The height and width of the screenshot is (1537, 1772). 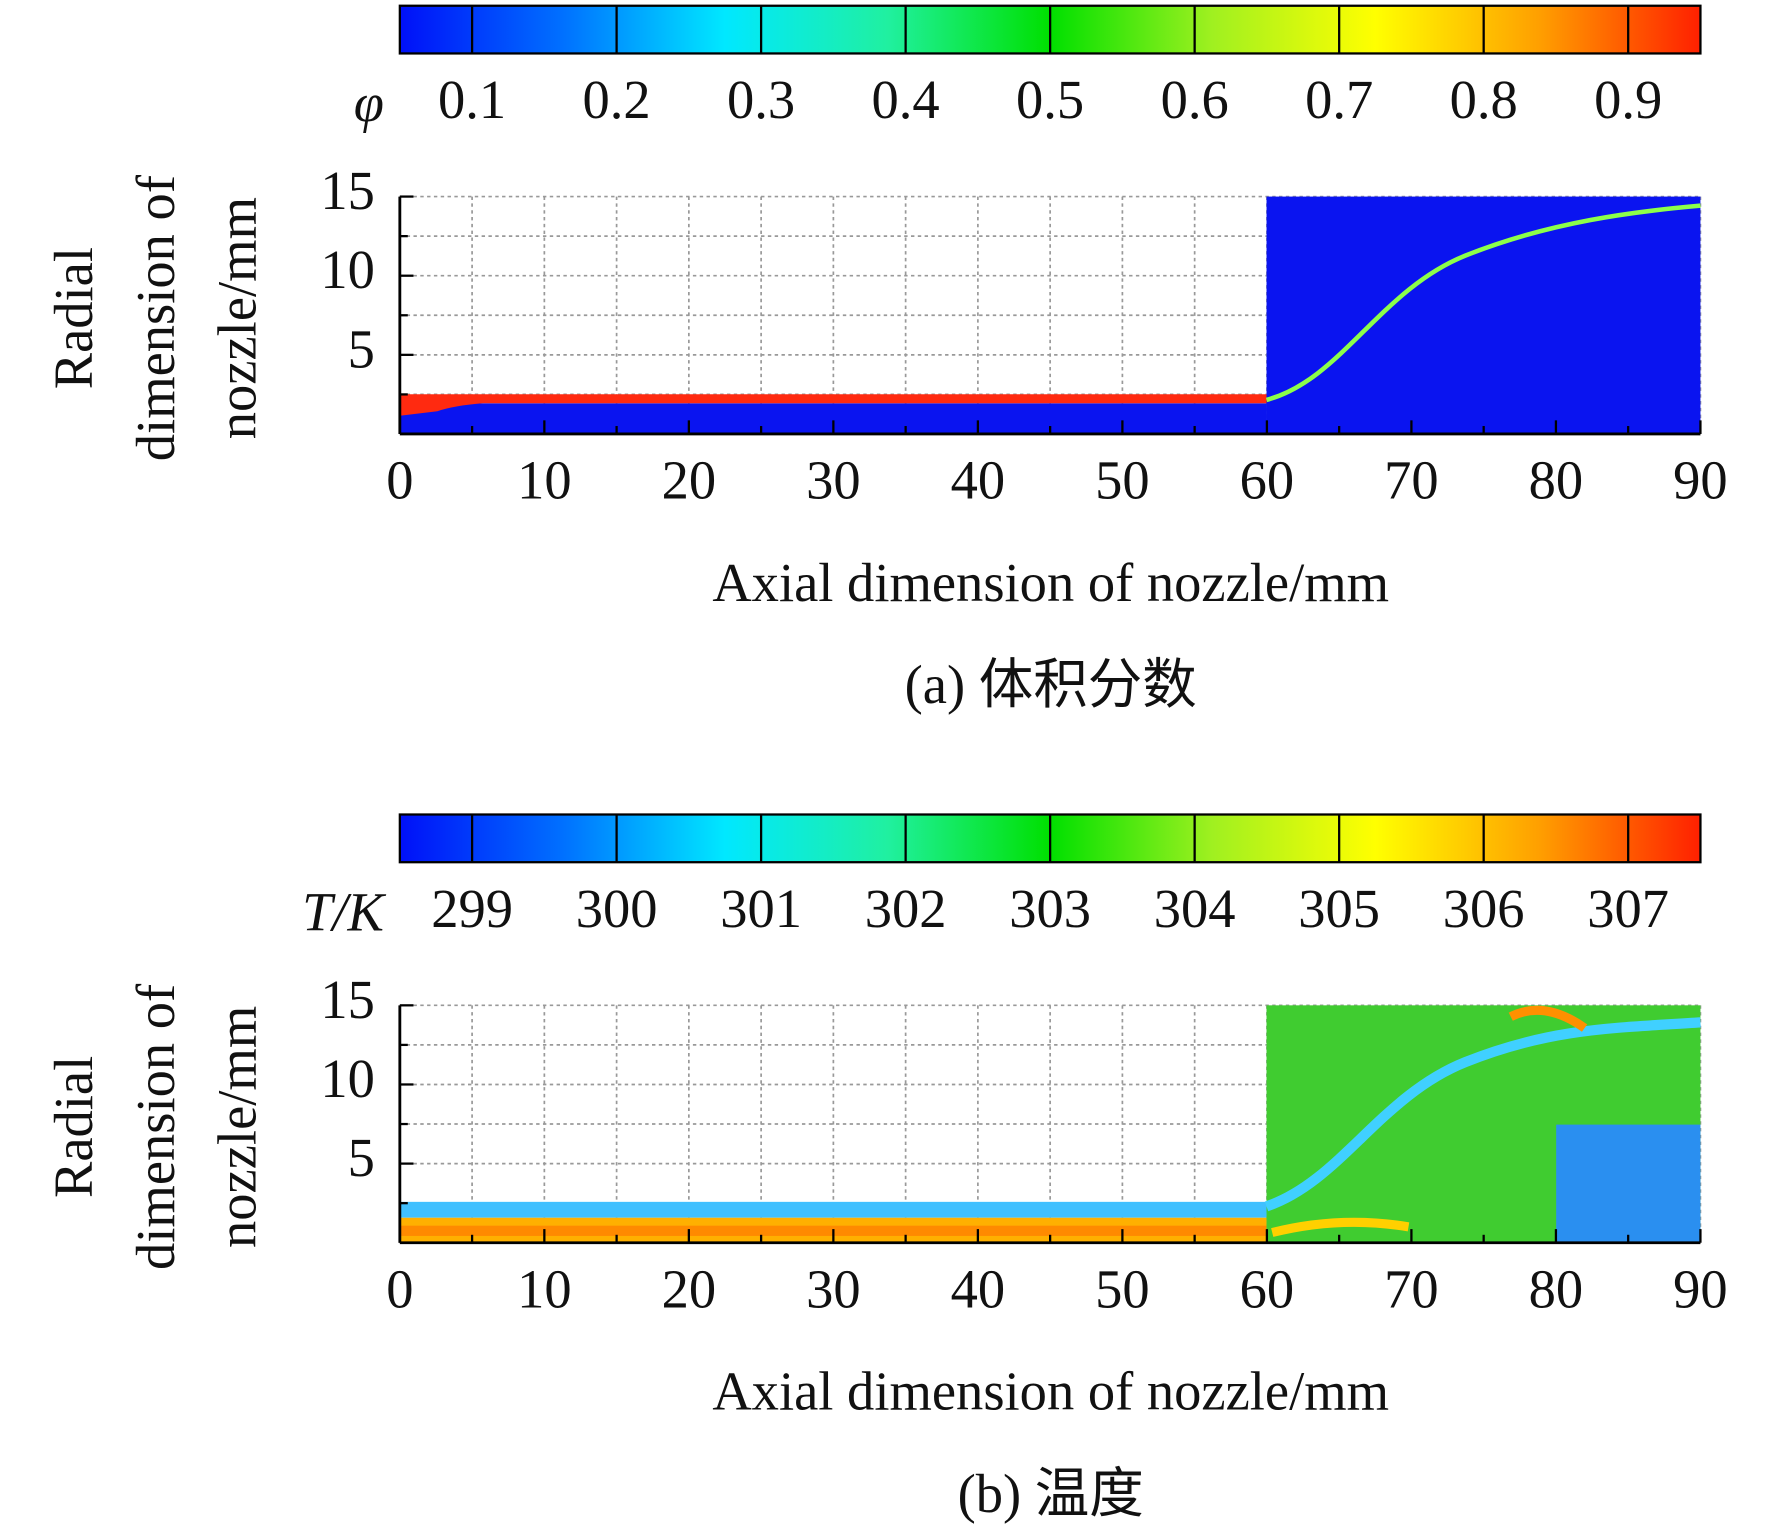 What do you see at coordinates (344, 911) in the screenshot?
I see `colorbar-label: T/K` at bounding box center [344, 911].